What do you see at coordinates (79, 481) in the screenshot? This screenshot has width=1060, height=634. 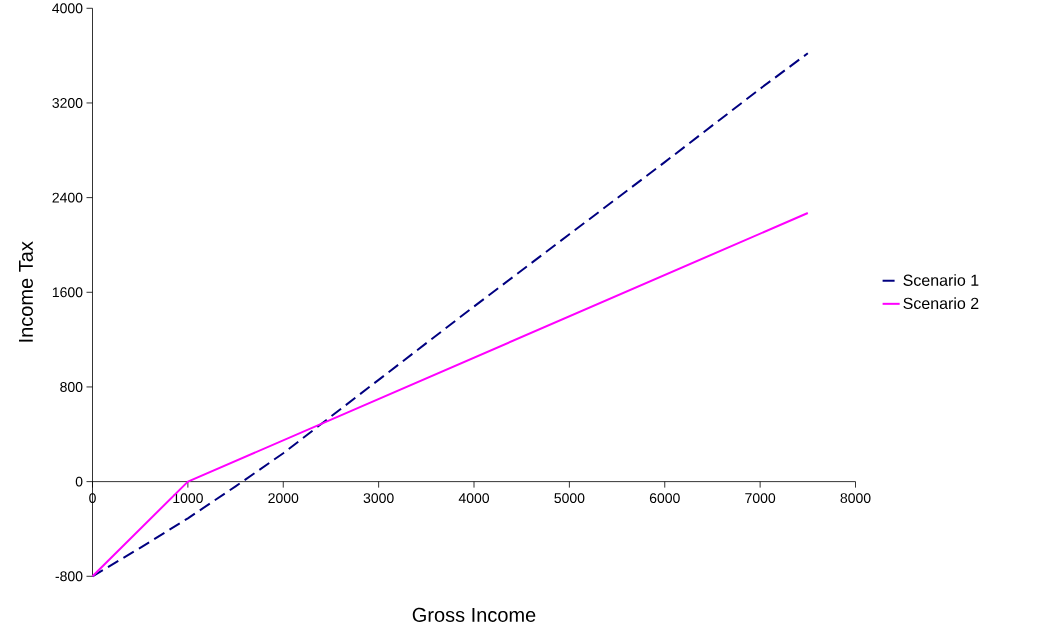 I see `y-tick-label: 0` at bounding box center [79, 481].